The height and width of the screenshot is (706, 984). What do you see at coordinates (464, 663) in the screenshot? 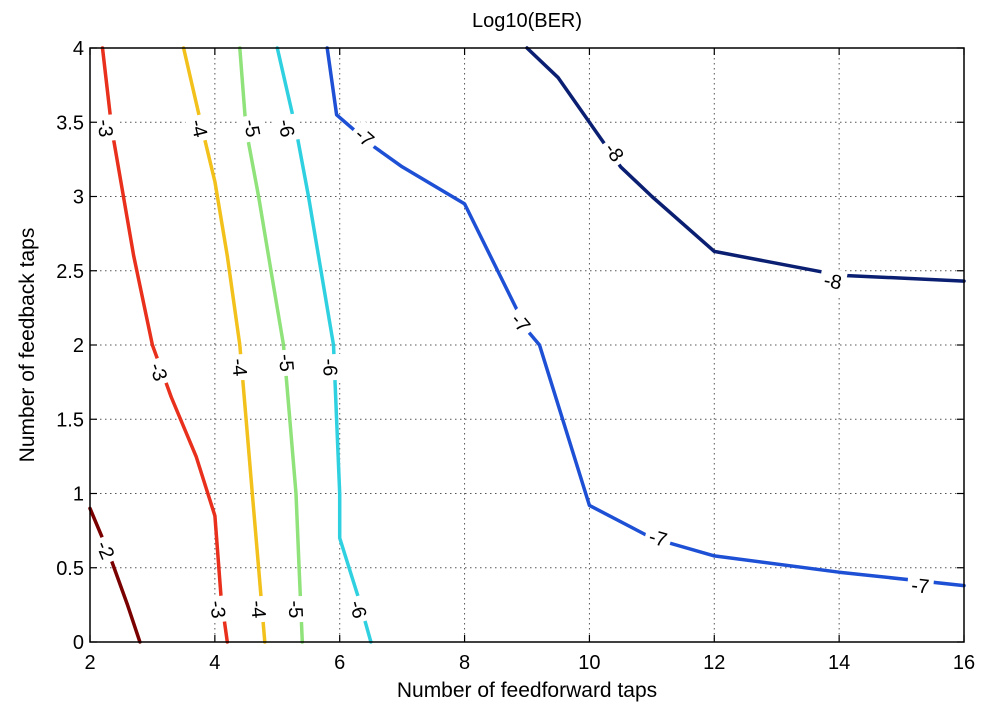
I see `x-tick-label: 8` at bounding box center [464, 663].